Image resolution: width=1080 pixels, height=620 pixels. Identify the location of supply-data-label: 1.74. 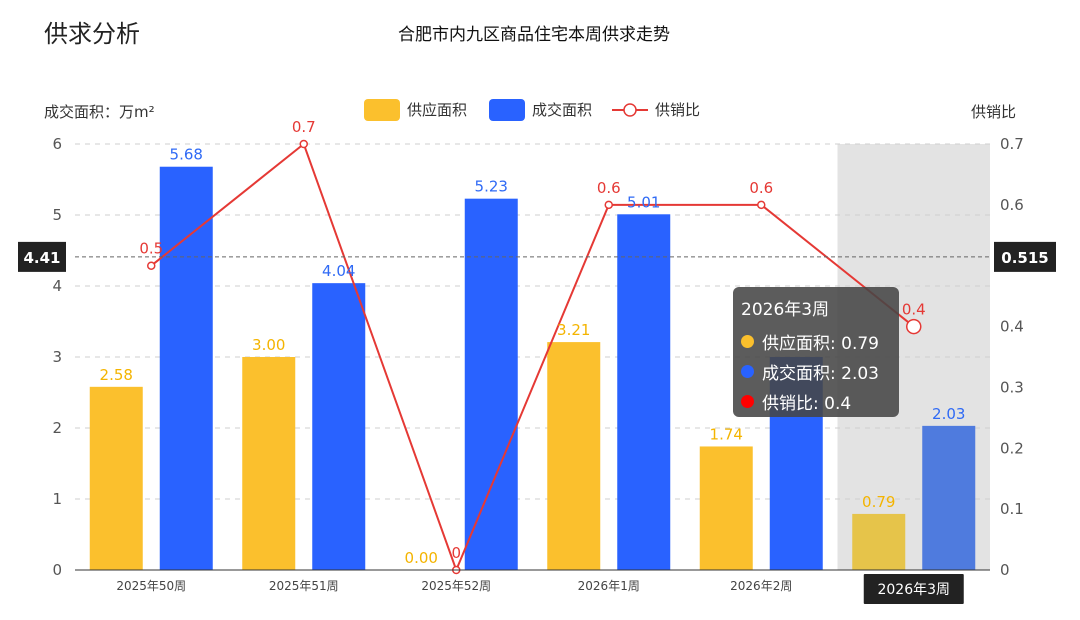
(726, 434).